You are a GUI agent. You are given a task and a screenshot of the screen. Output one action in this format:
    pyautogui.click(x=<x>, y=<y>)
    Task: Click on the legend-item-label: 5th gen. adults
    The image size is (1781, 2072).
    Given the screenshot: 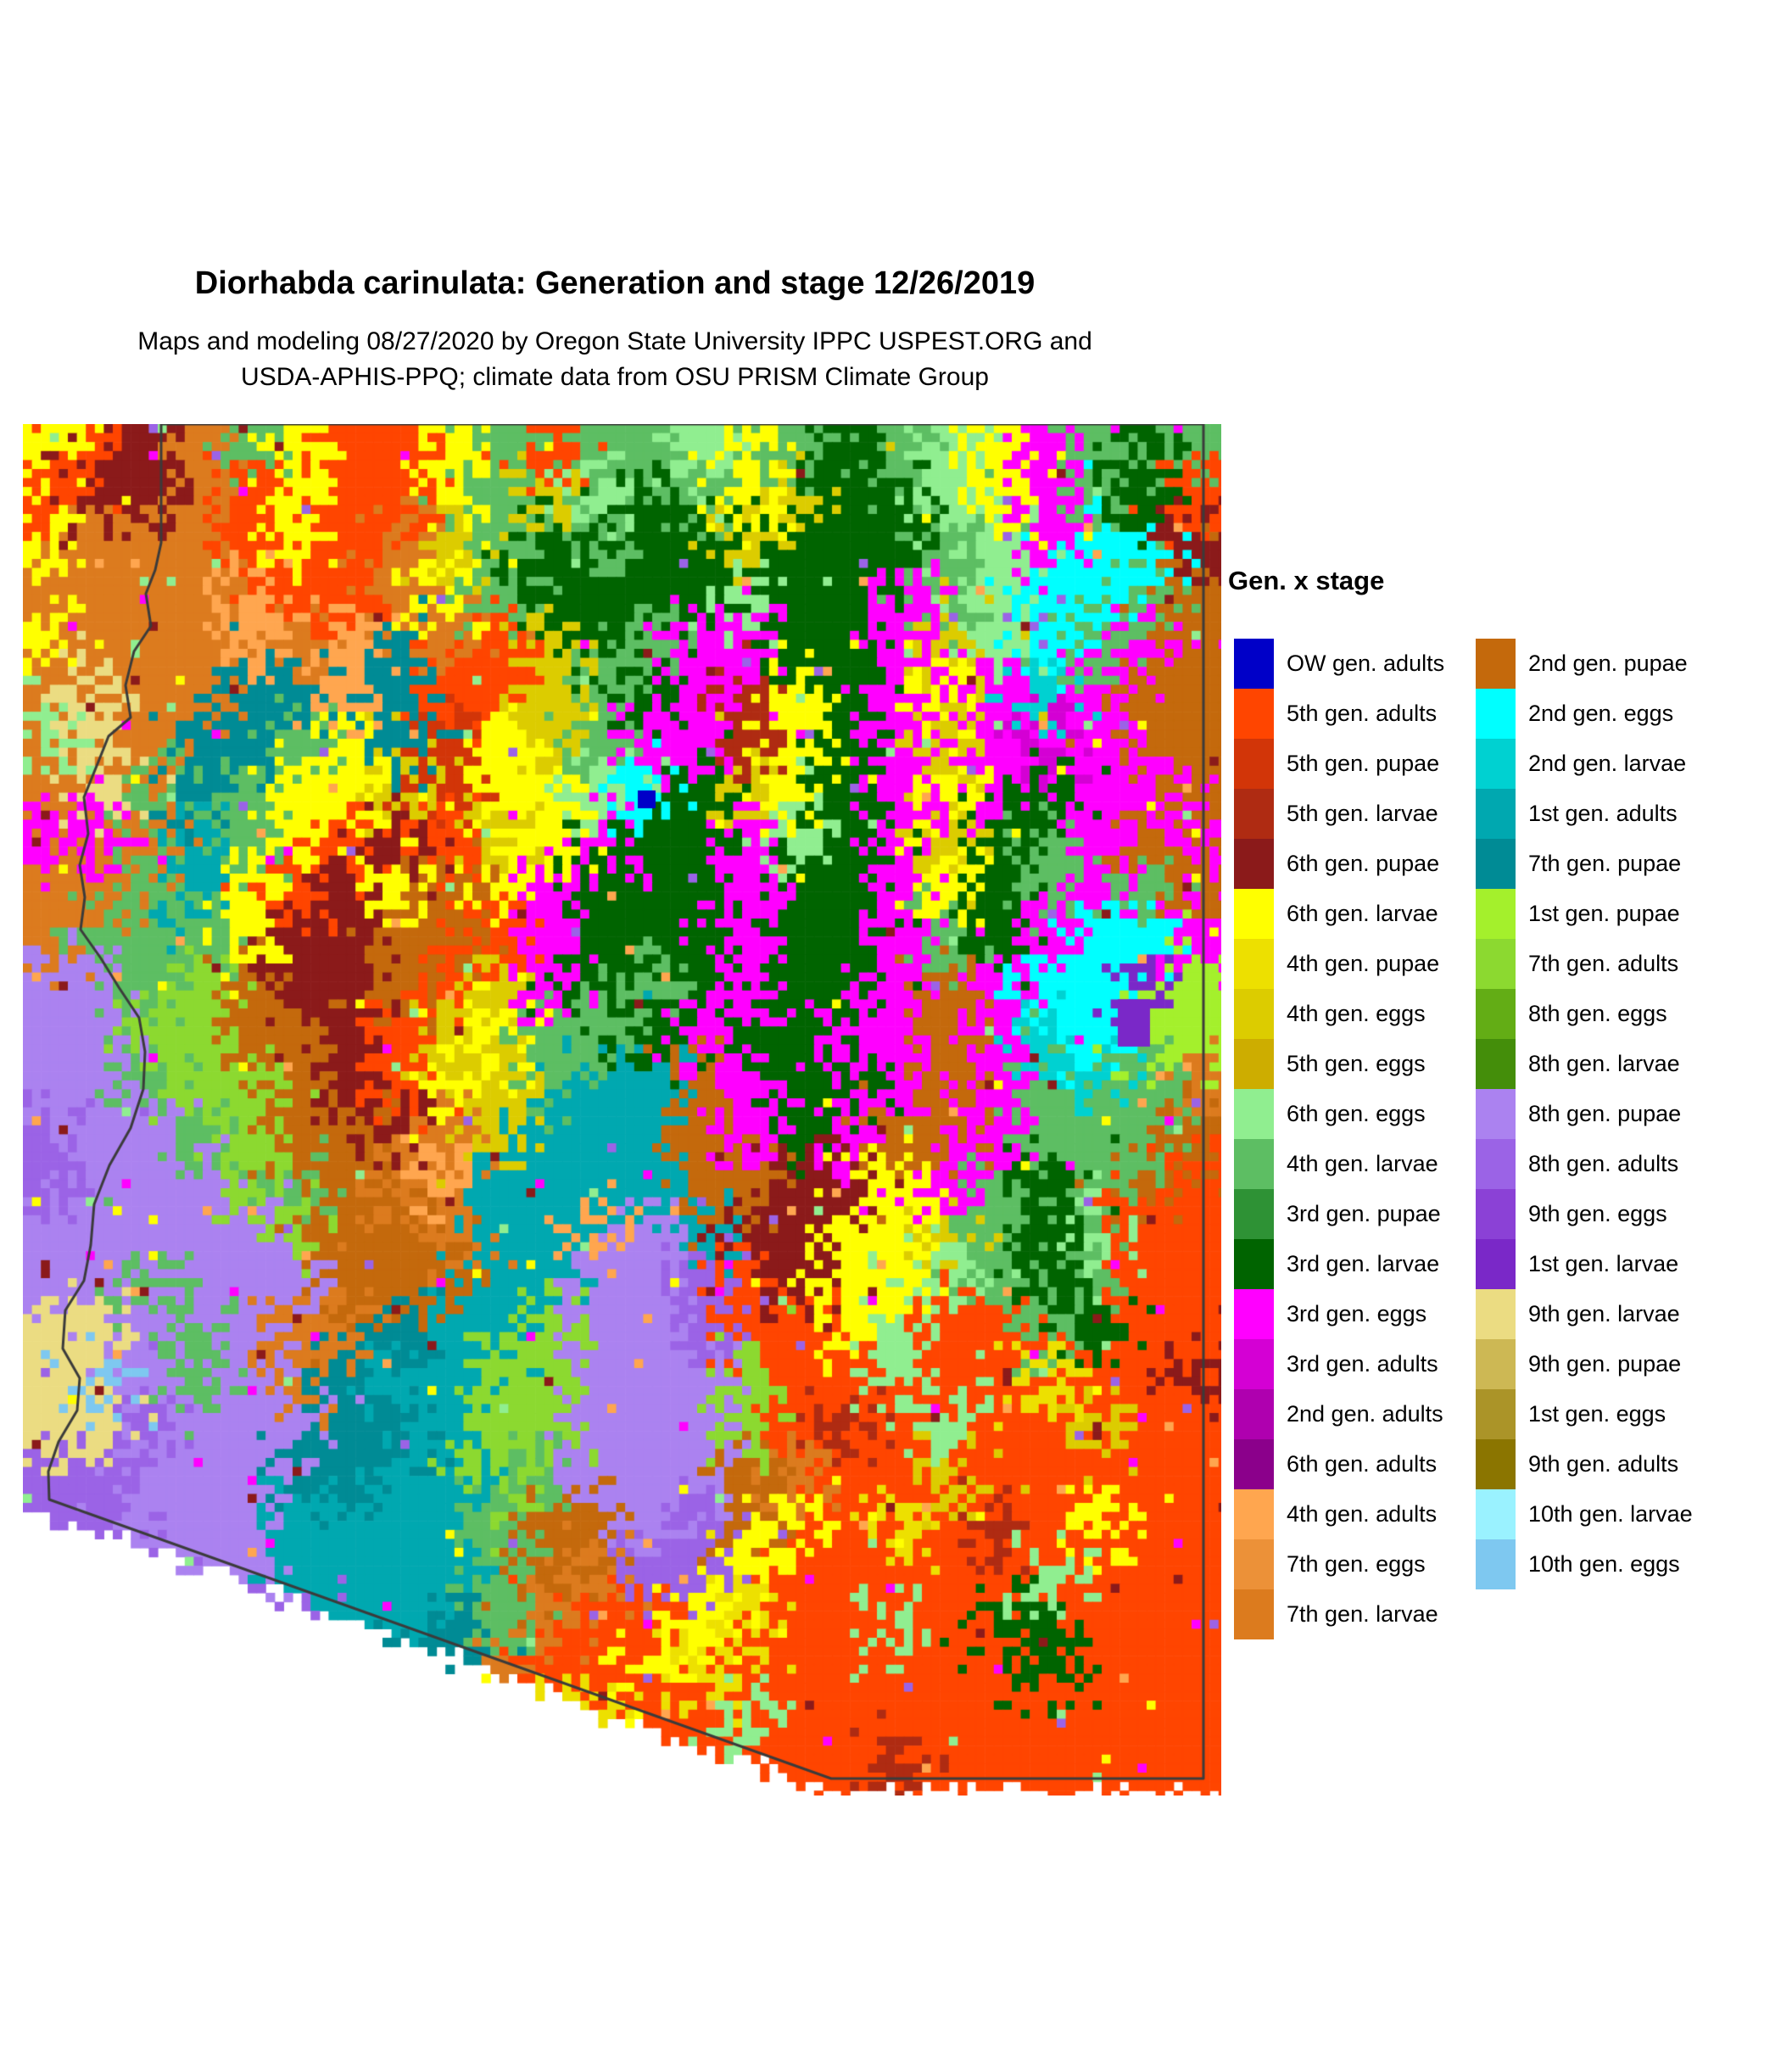 What is the action you would take?
    pyautogui.click(x=1362, y=713)
    